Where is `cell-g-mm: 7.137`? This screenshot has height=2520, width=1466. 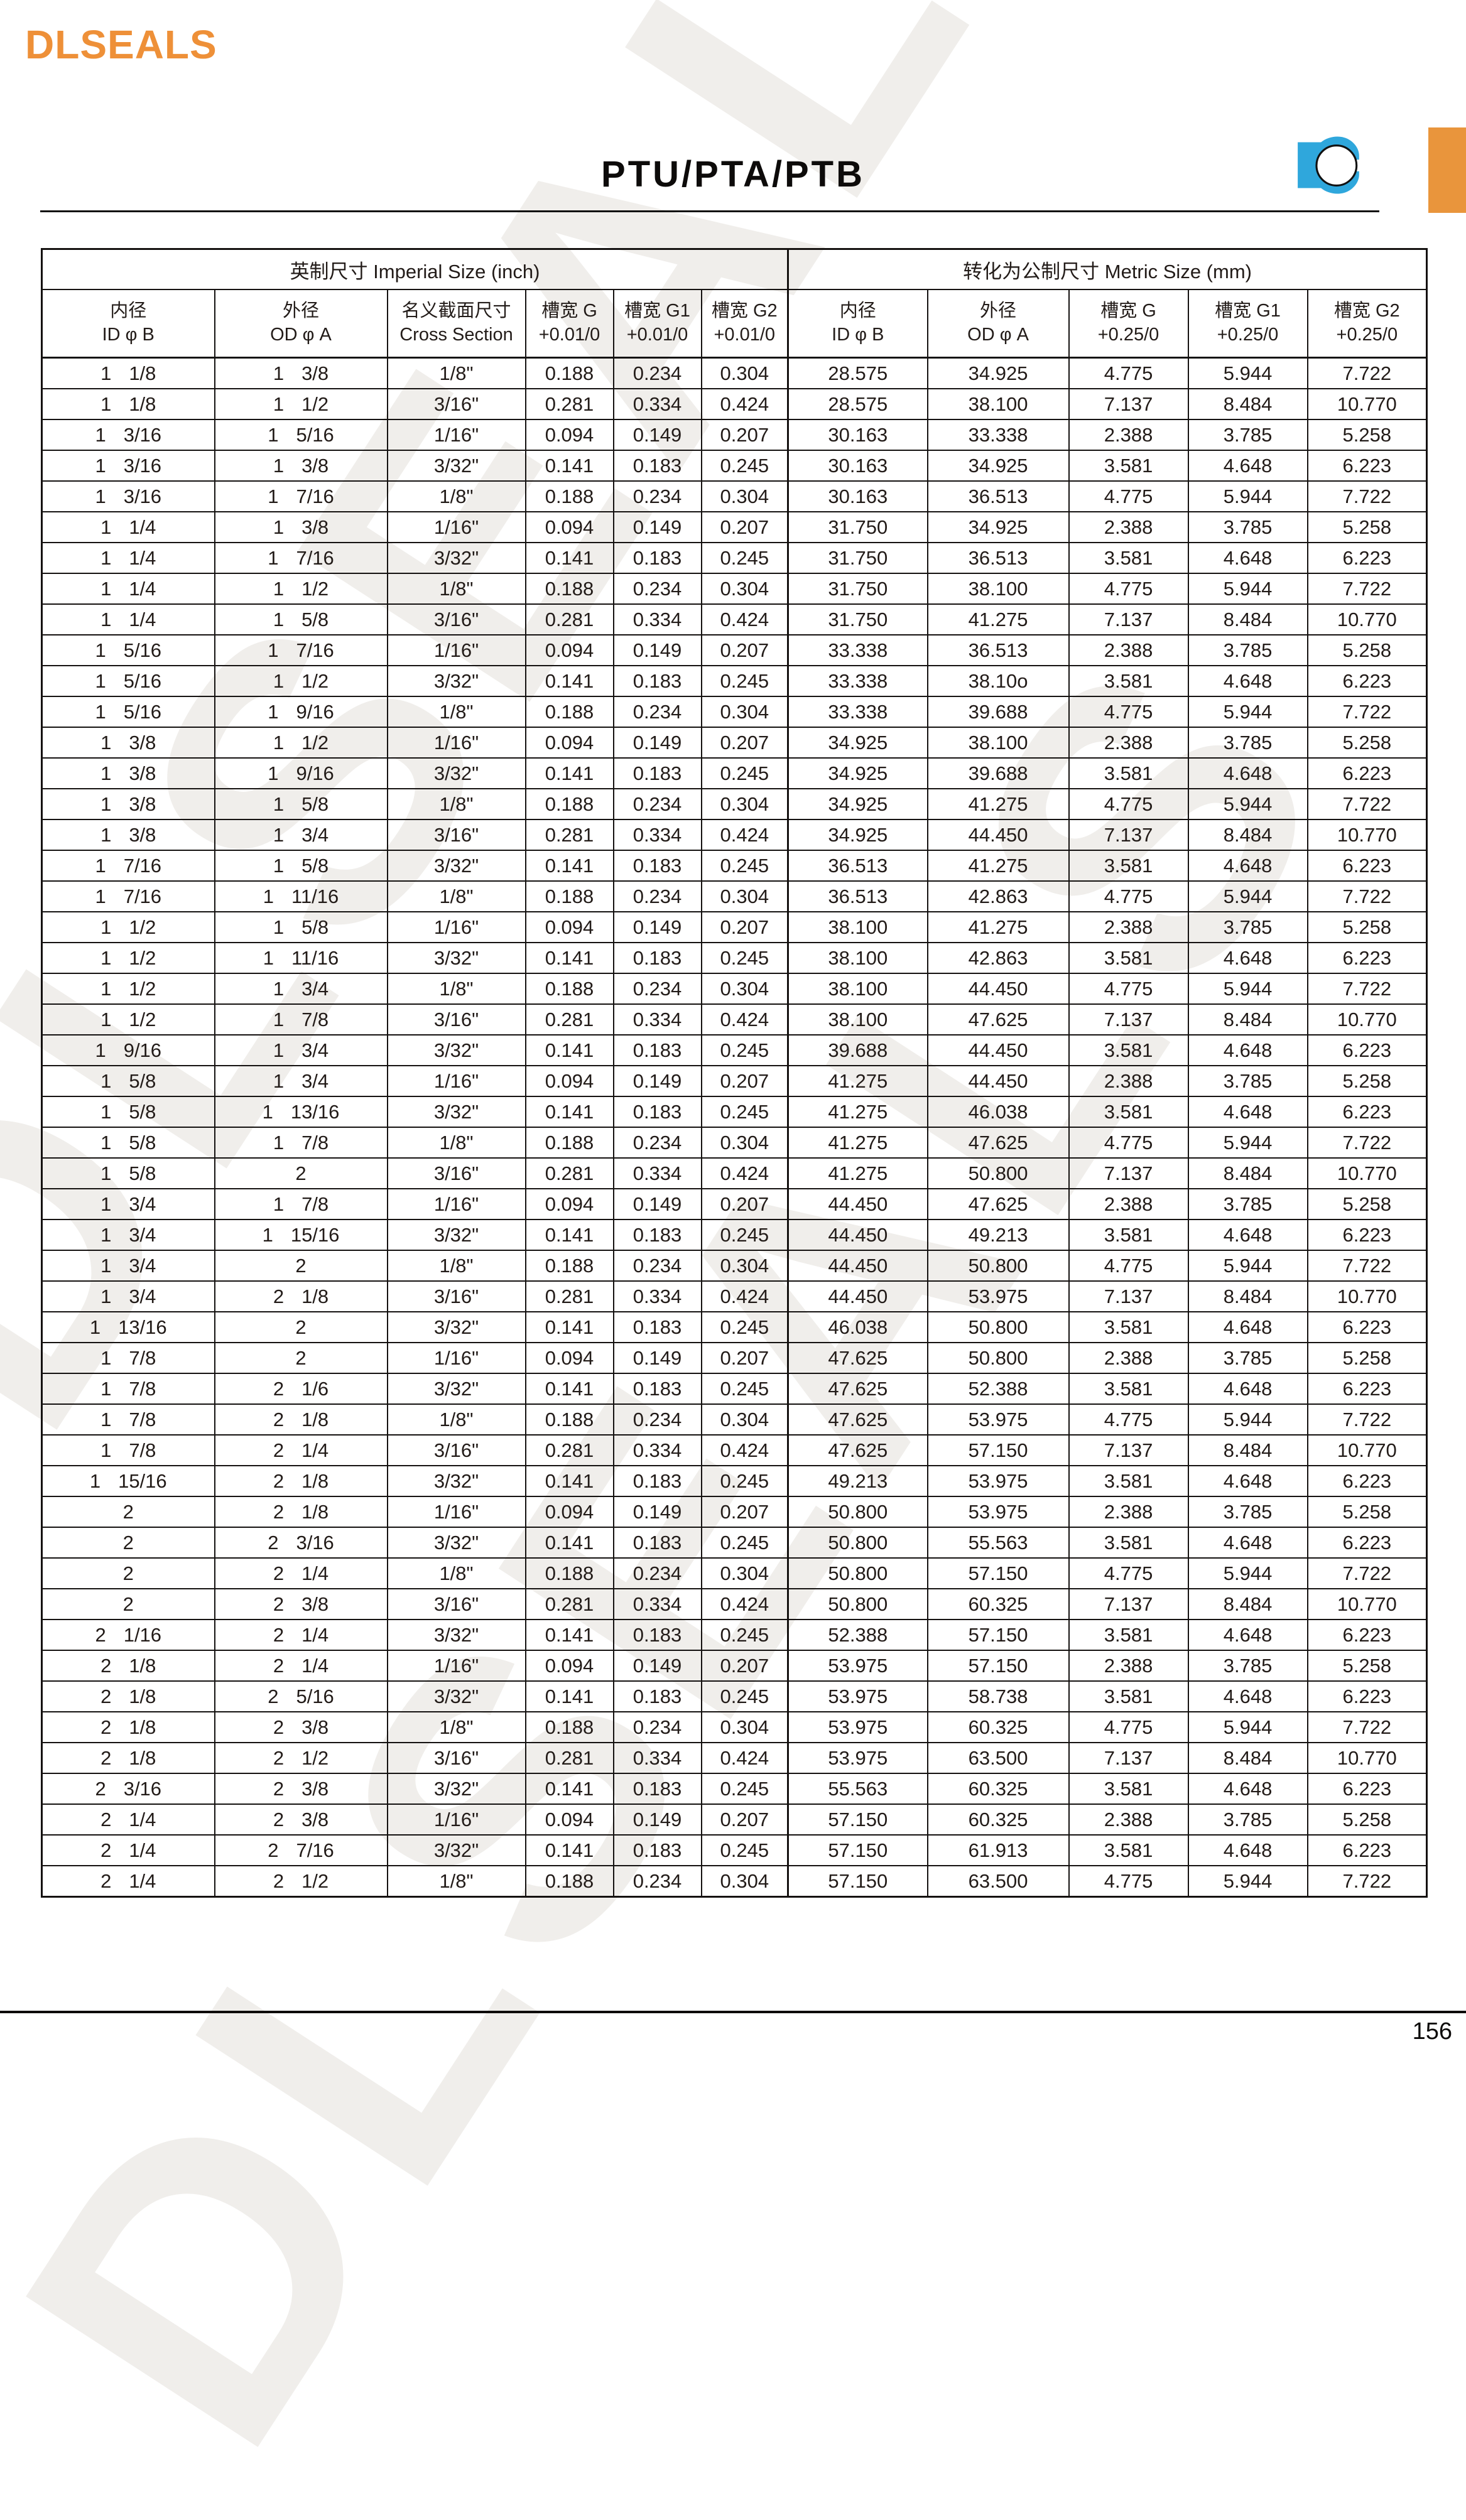 cell-g-mm: 7.137 is located at coordinates (1128, 404).